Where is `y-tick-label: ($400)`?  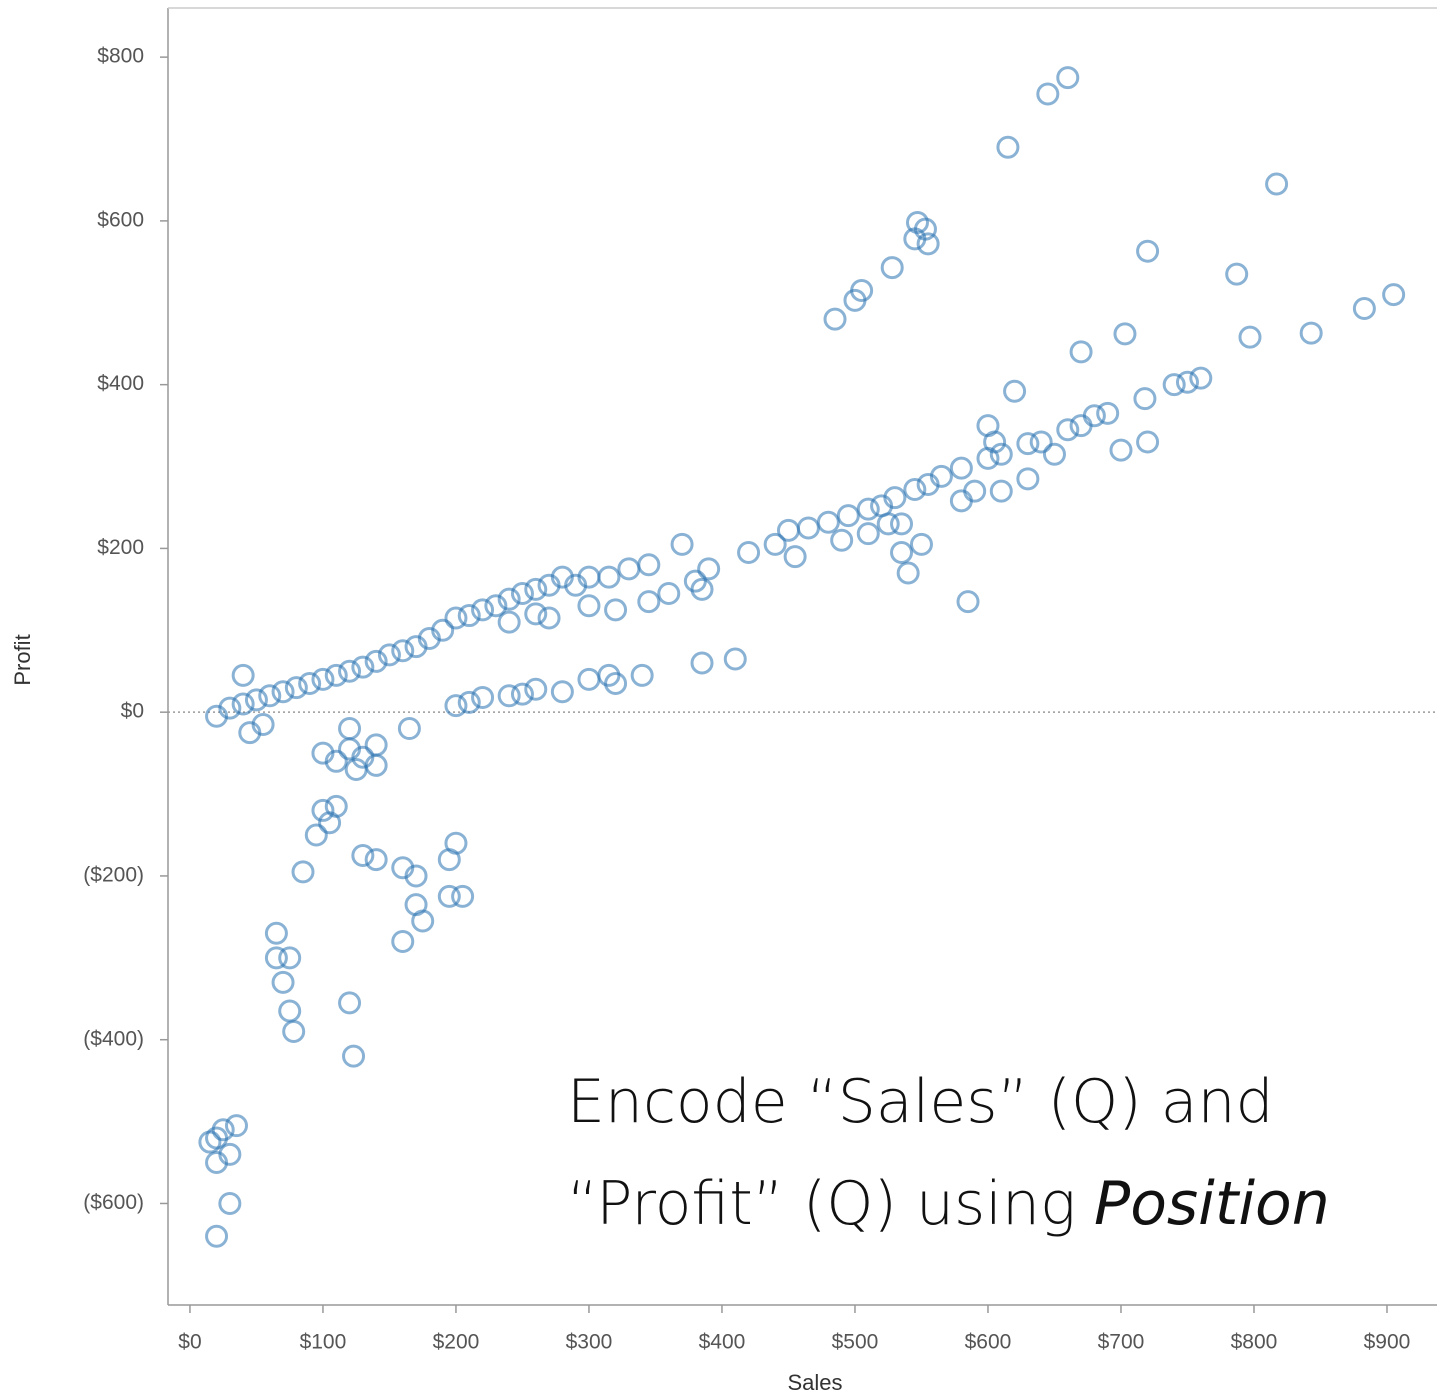
y-tick-label: ($400) is located at coordinates (113, 1038).